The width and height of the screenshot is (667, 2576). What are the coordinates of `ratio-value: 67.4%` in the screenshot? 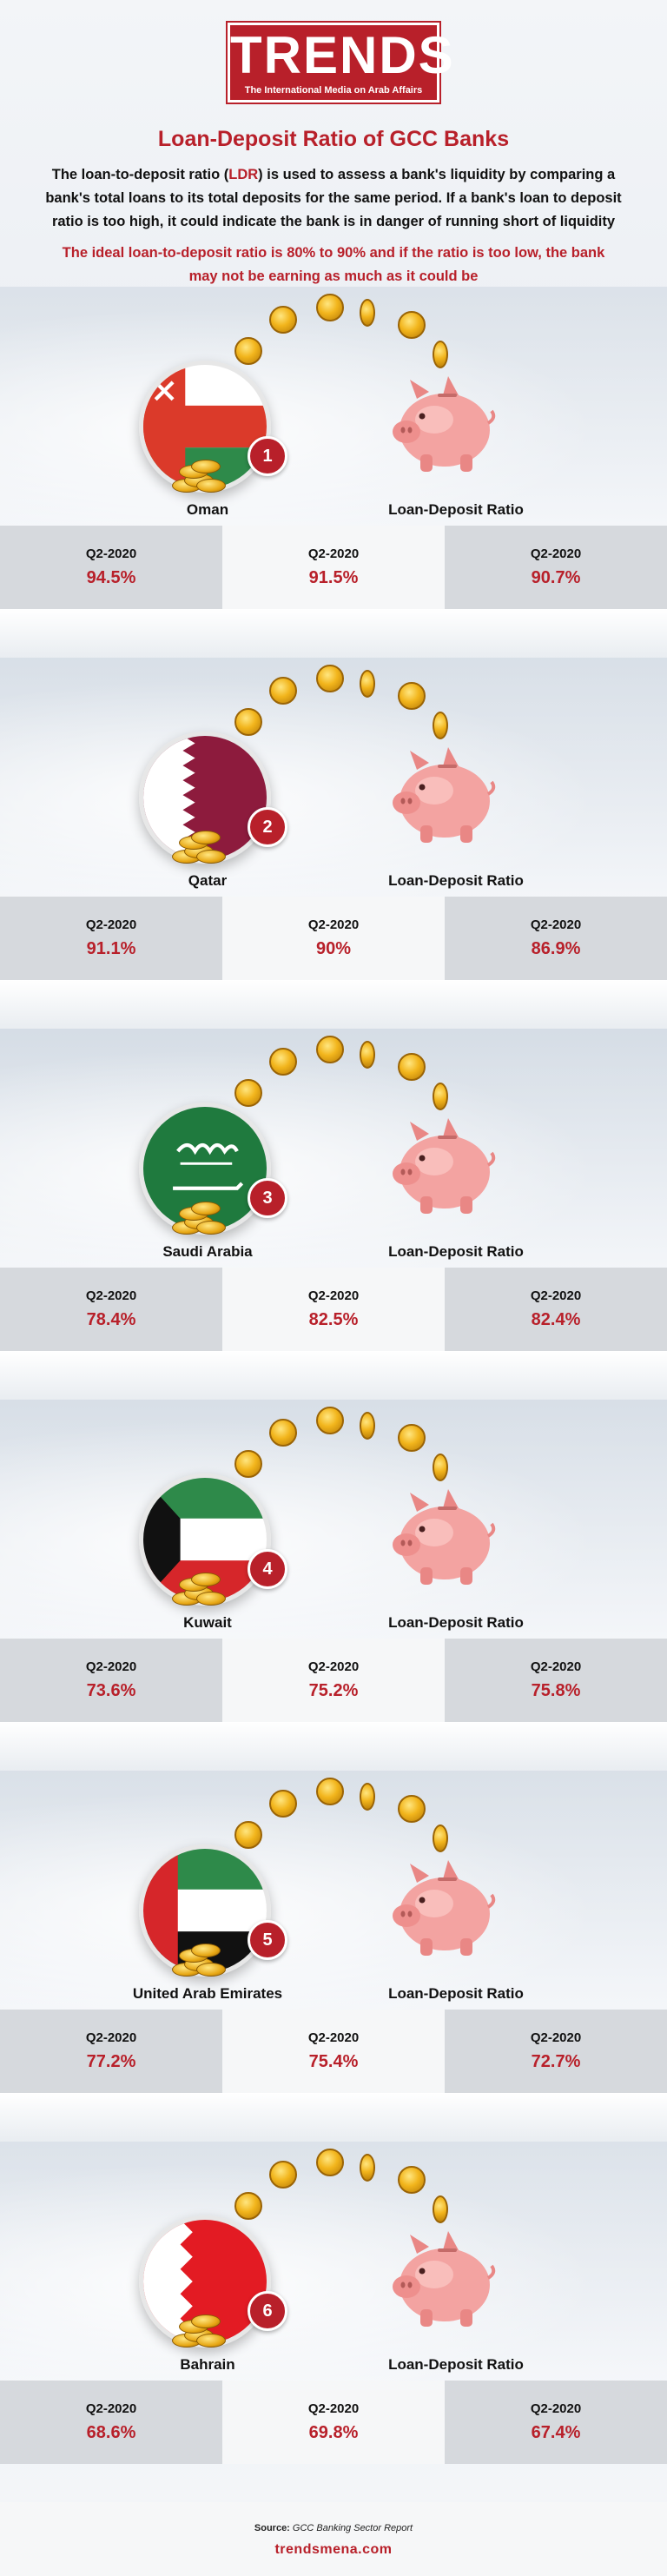 It's located at (556, 2432).